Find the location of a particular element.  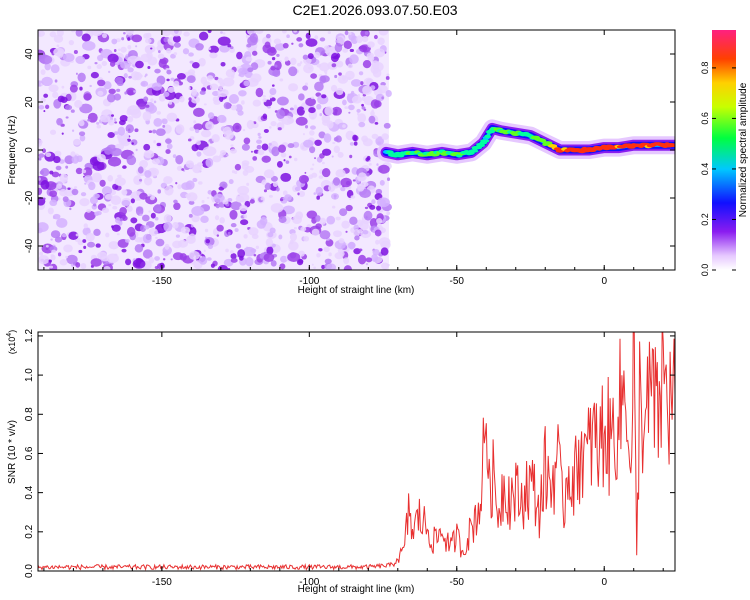

colorbar-tick-label: 0.0 is located at coordinates (705, 270).